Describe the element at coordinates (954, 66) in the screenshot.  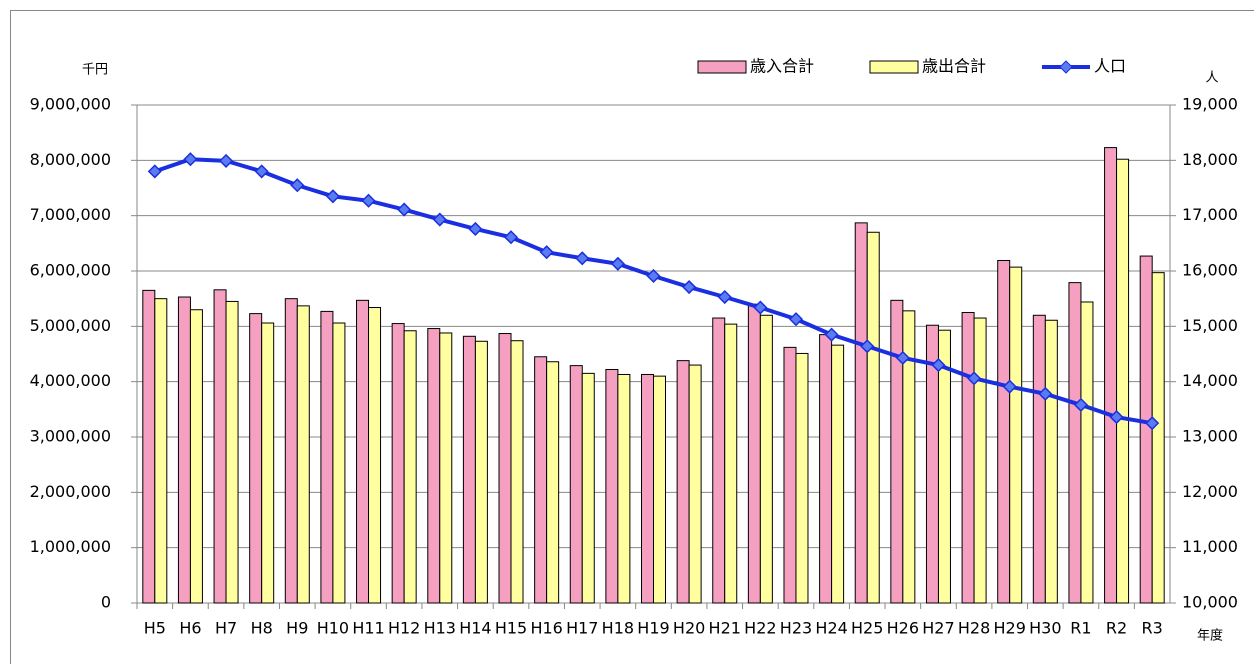
I see `legend-label: 歳出合計` at that location.